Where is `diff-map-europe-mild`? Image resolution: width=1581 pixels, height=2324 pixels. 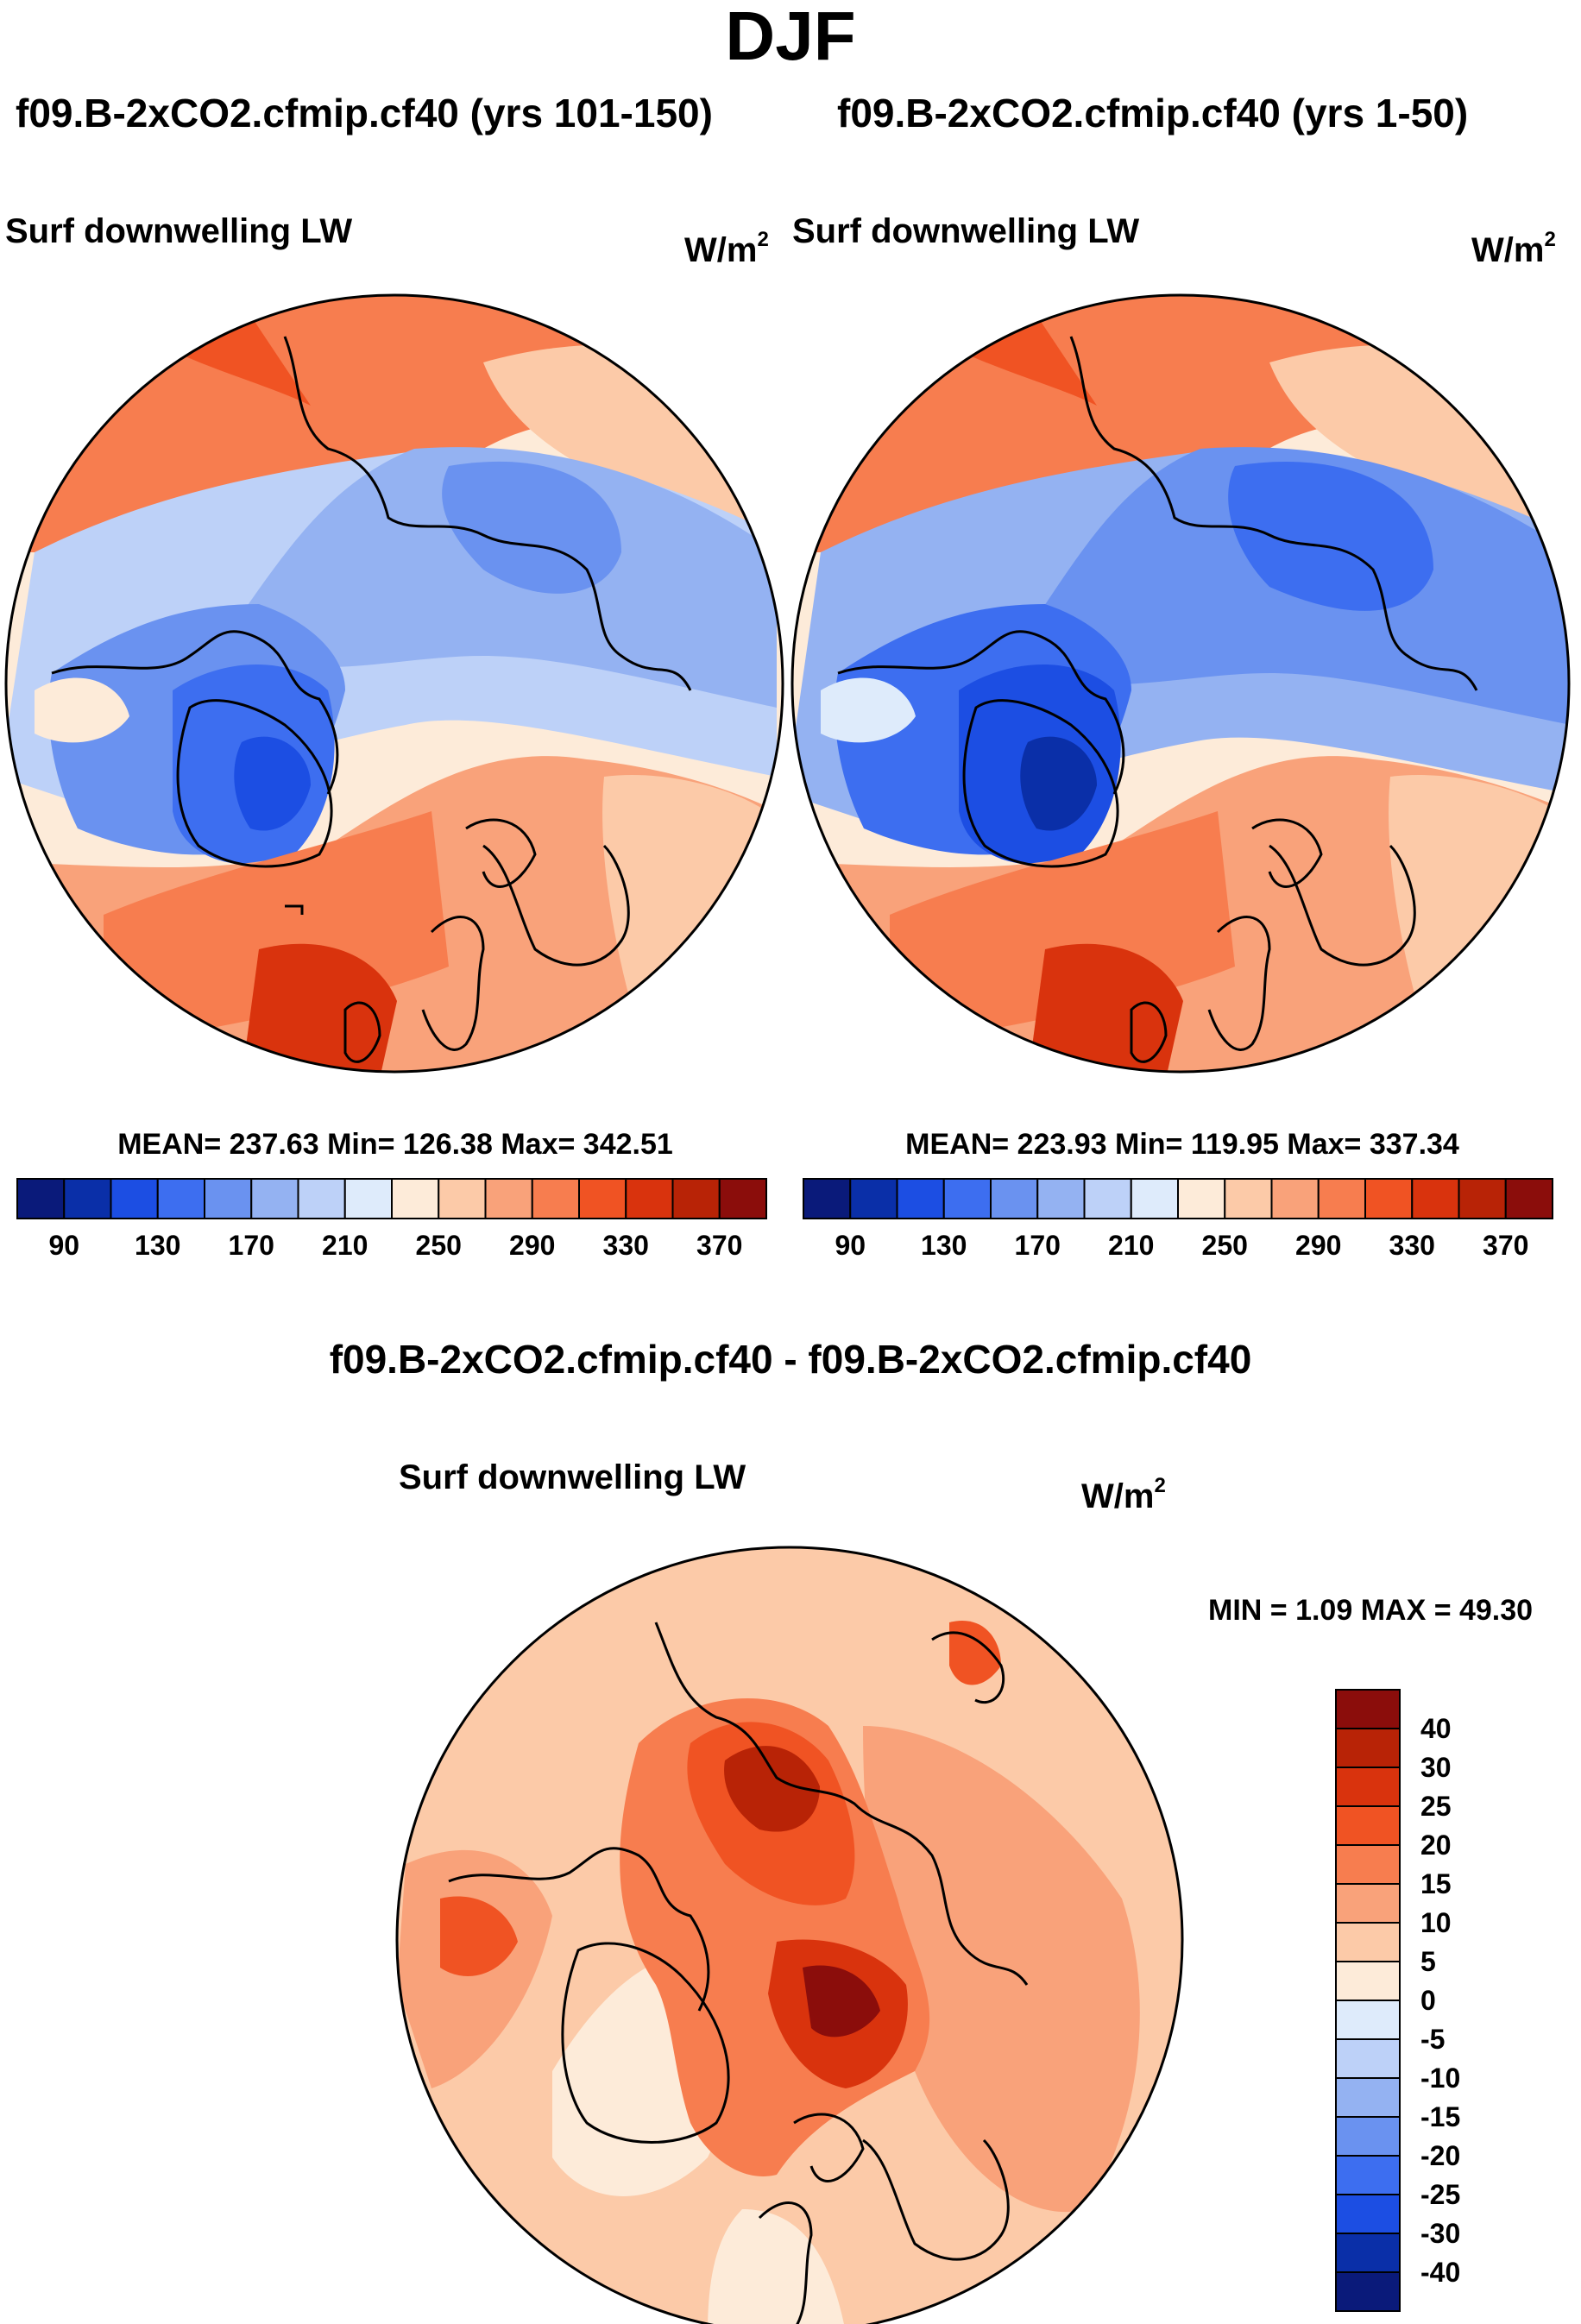 diff-map-europe-mild is located at coordinates (777, 2266).